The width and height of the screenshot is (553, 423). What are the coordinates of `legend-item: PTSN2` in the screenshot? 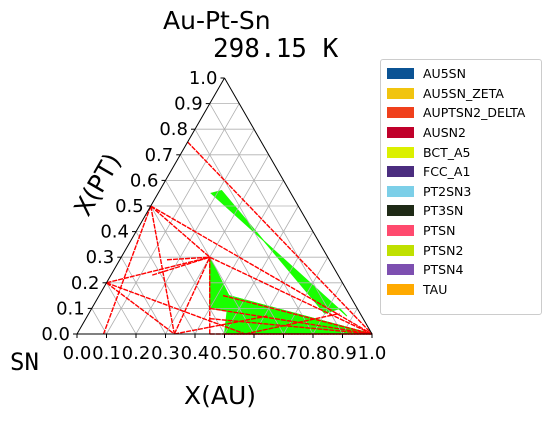 It's located at (461, 250).